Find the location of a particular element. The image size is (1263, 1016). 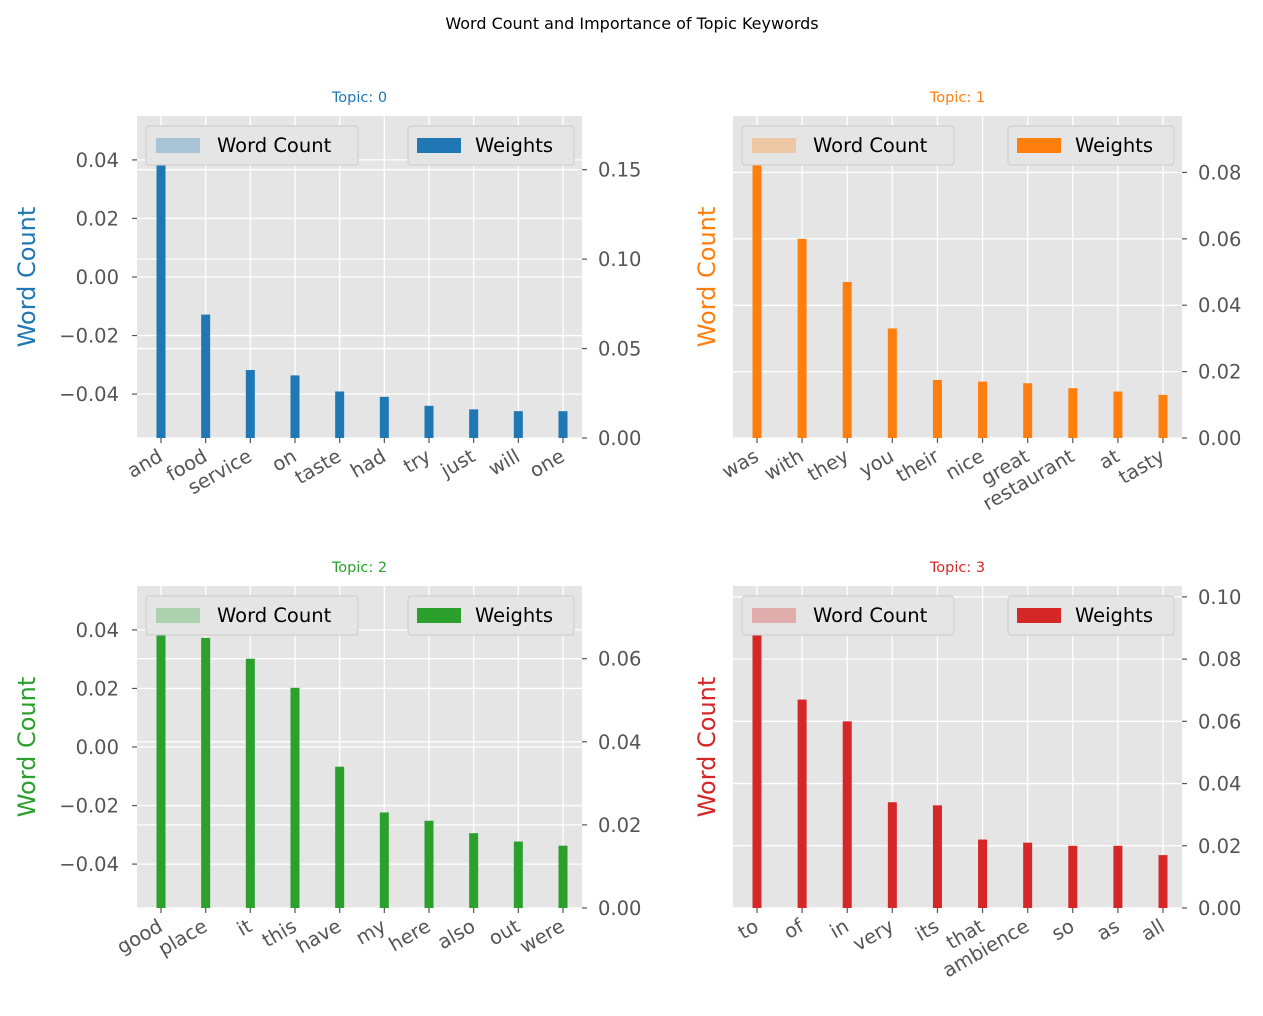

x-tick-label: as is located at coordinates (1108, 929).